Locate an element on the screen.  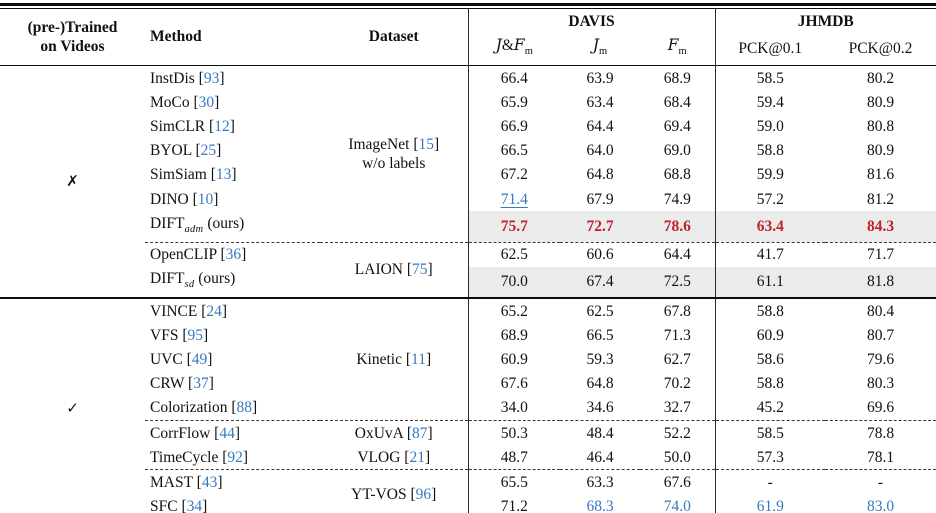
metric-value: 71.3 is located at coordinates (677, 335).